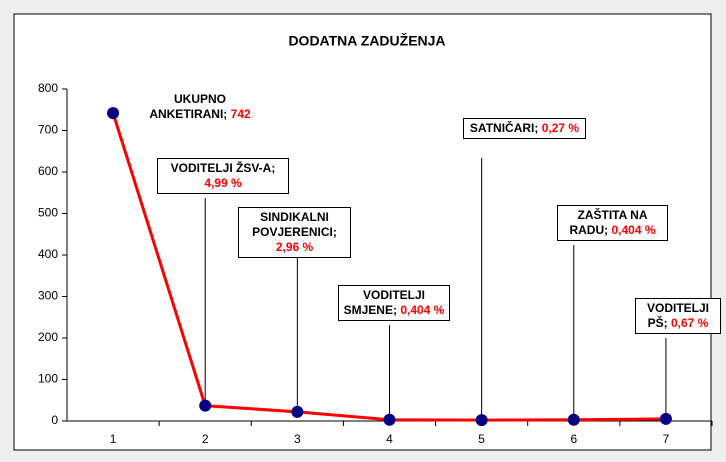 This screenshot has width=726, height=462. Describe the element at coordinates (389, 439) in the screenshot. I see `x-tick-label: 4` at that location.